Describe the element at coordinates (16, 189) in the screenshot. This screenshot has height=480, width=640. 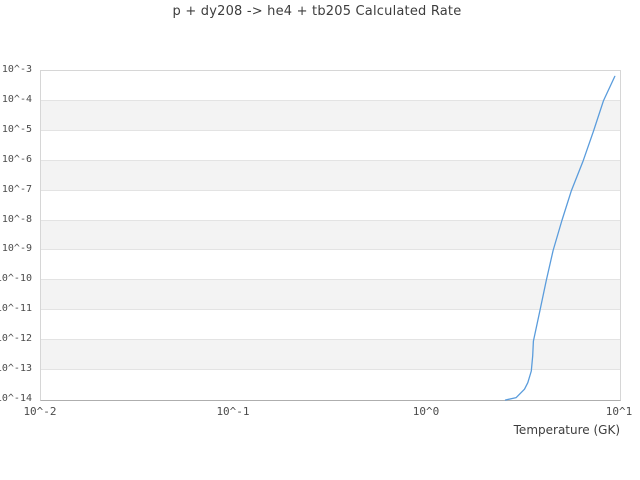
I see `y-tick-label: 10^-7` at that location.